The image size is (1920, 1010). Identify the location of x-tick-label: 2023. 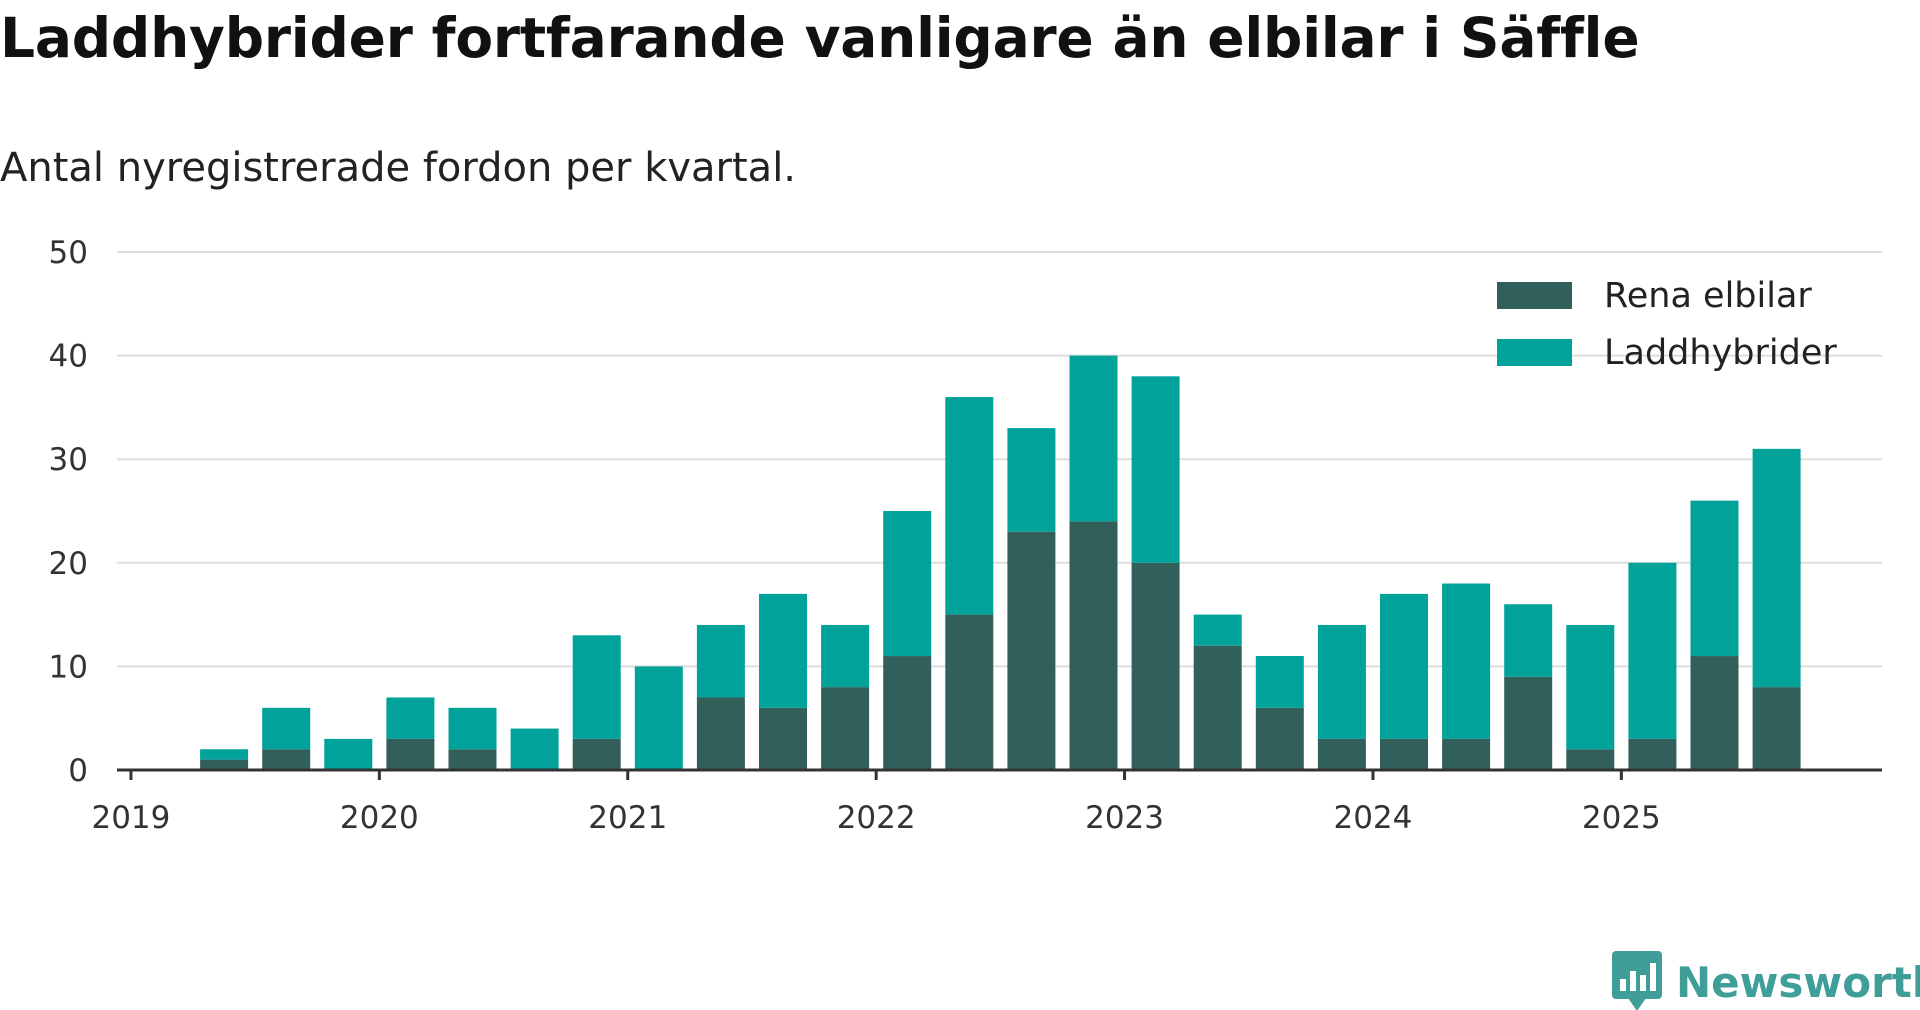
(1124, 818).